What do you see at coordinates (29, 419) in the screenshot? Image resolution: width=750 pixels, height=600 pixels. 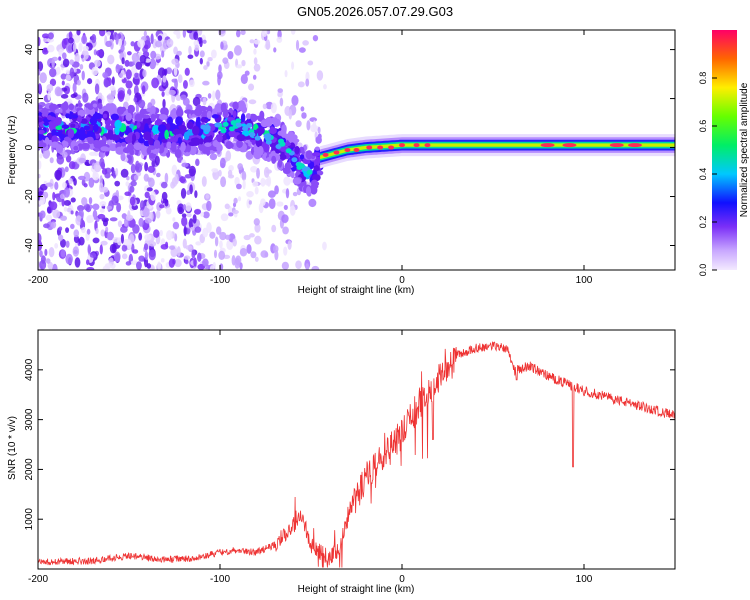 I see `y-tick-label: 3000` at bounding box center [29, 419].